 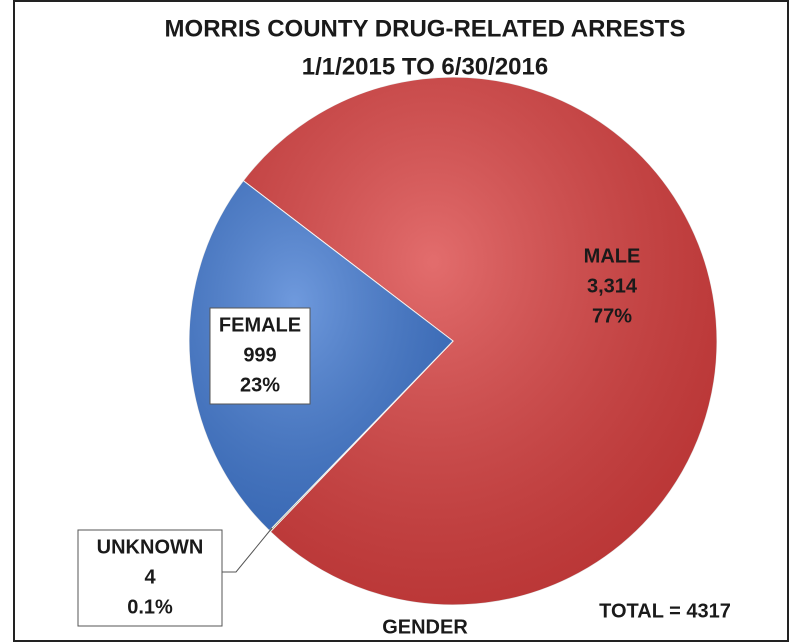 I want to click on data-label: 999, so click(x=259, y=355).